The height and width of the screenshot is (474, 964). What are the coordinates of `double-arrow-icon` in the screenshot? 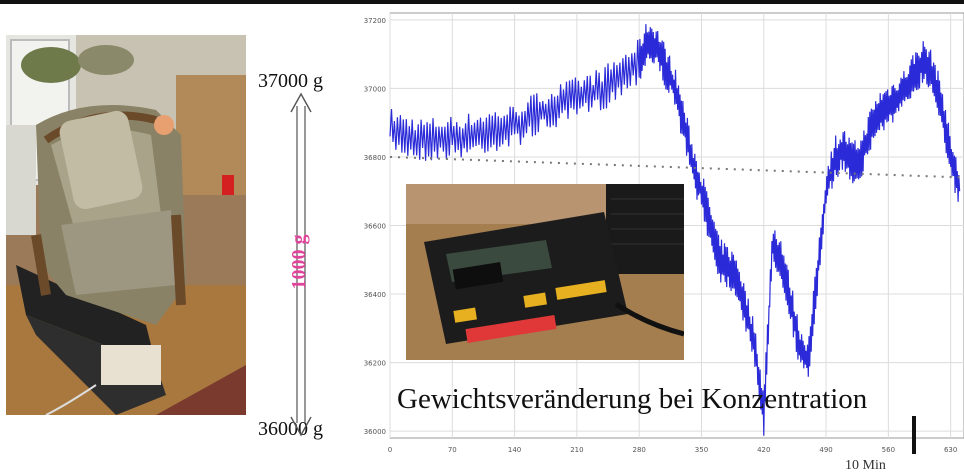 It's located at (301, 264).